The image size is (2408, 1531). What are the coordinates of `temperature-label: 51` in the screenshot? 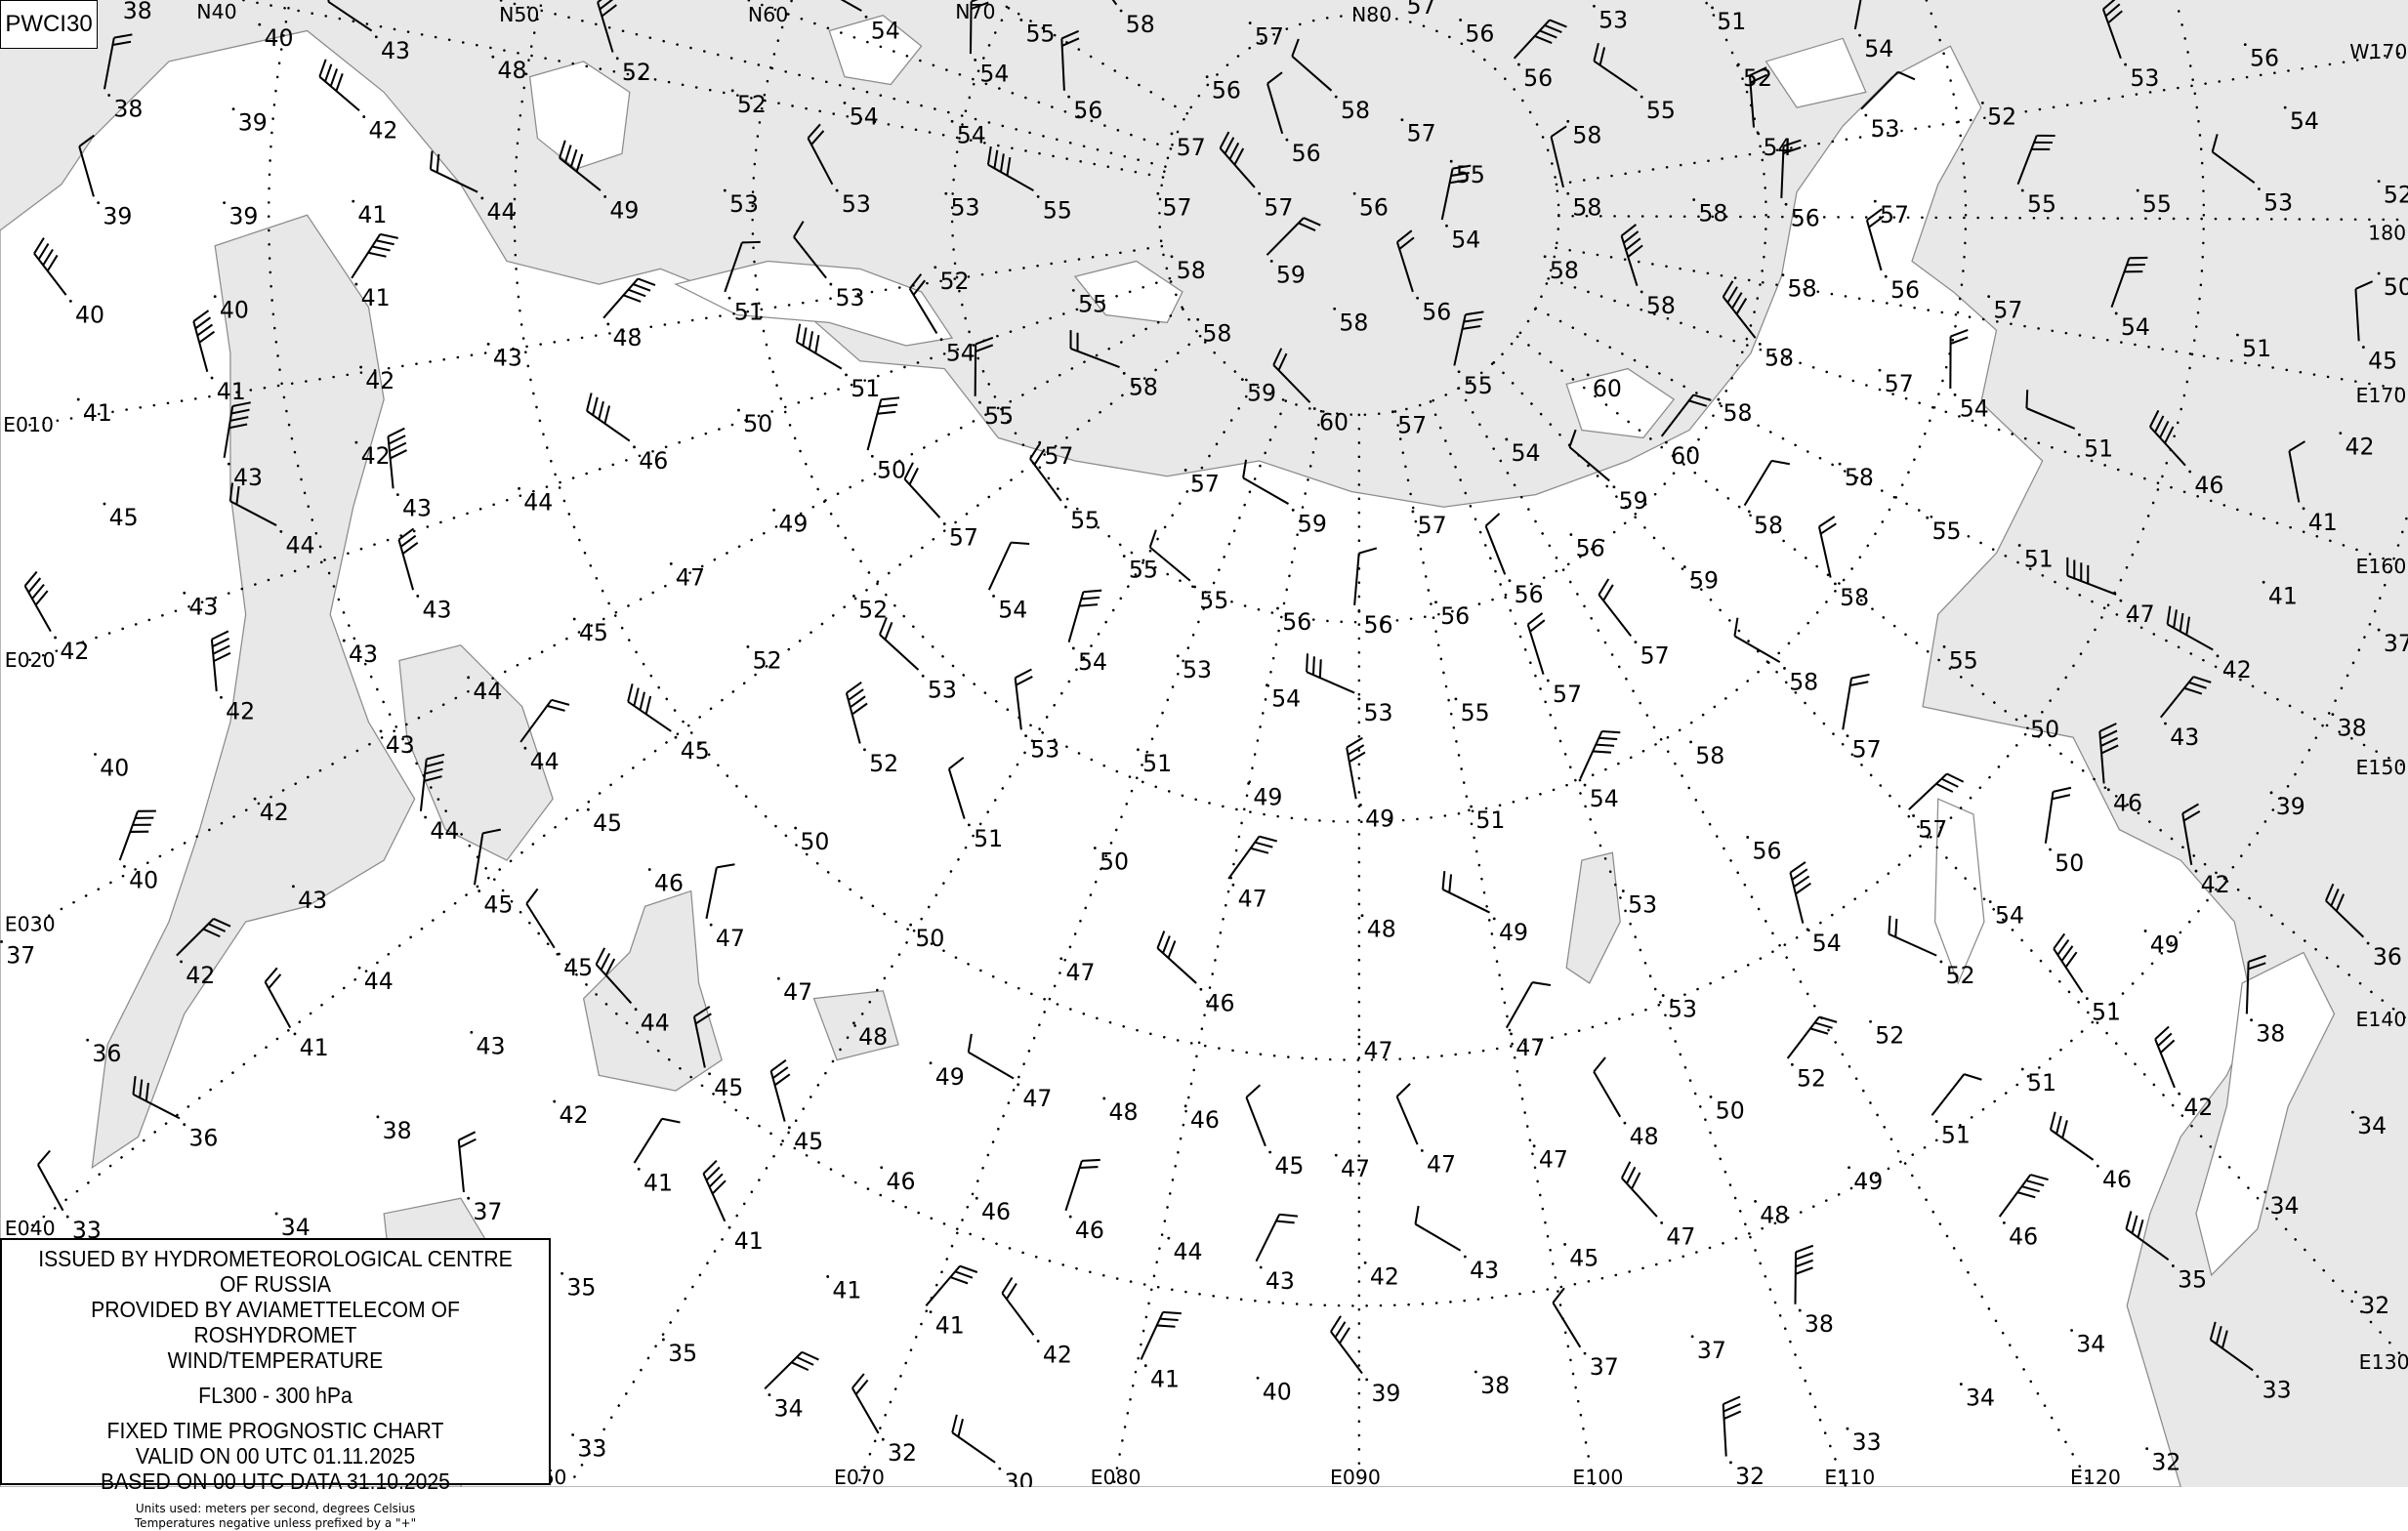 It's located at (1956, 1135).